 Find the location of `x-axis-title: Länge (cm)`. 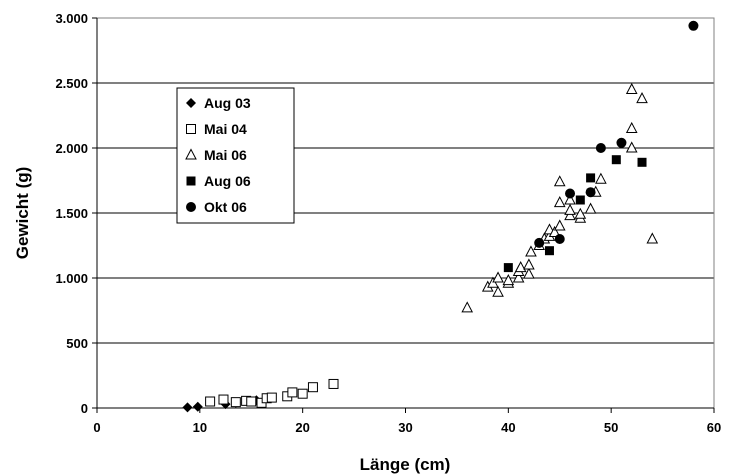

x-axis-title: Länge (cm) is located at coordinates (405, 464).